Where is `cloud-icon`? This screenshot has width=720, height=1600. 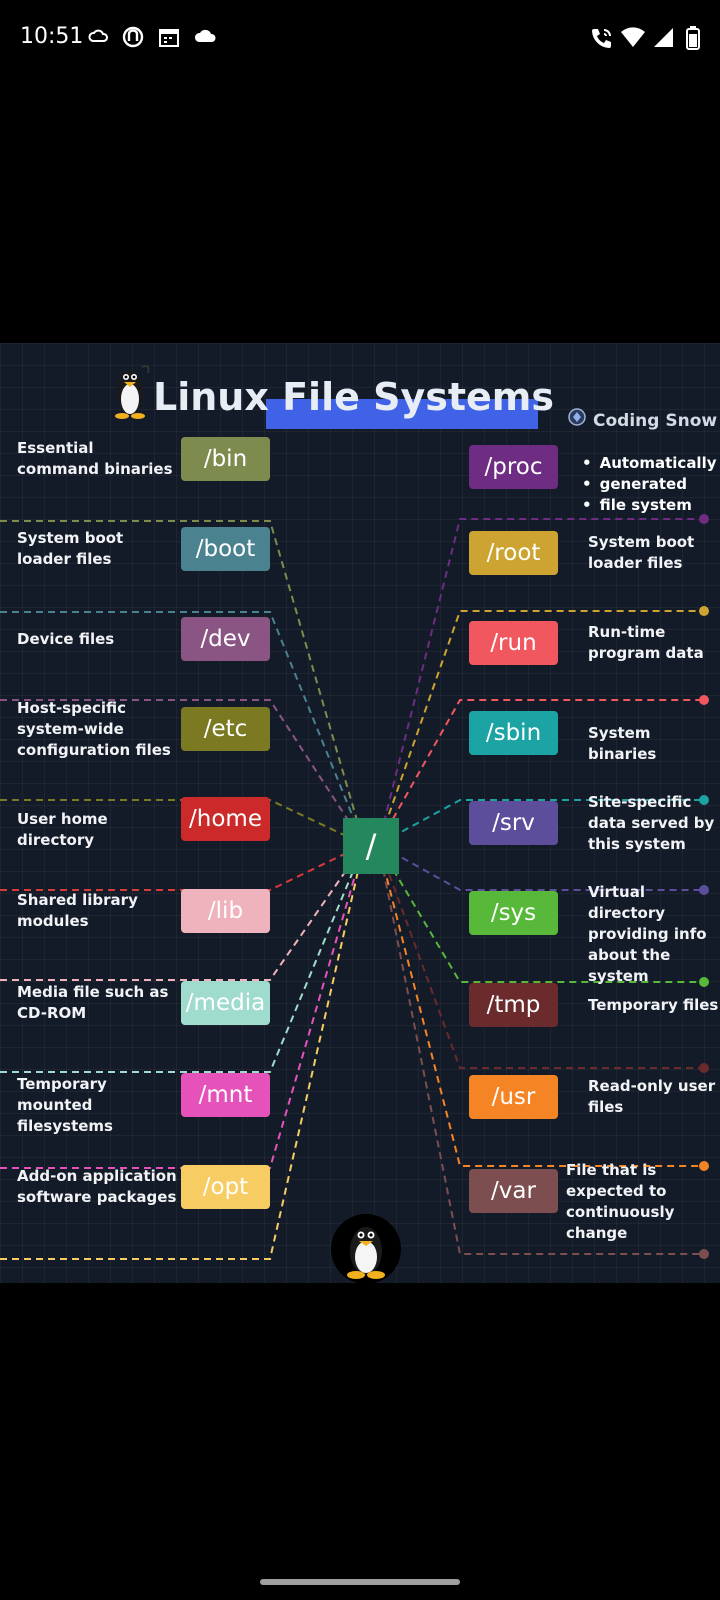 cloud-icon is located at coordinates (206, 38).